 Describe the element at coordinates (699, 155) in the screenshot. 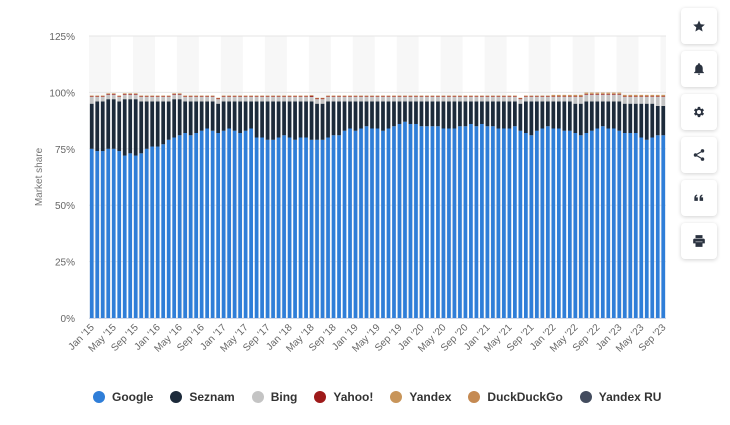

I see `share-button` at that location.